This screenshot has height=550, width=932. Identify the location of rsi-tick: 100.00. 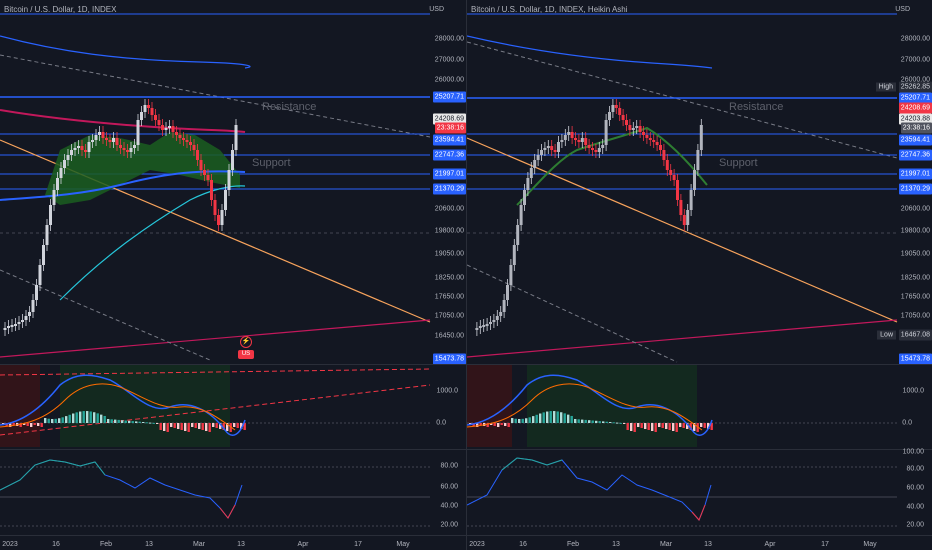
(913, 452).